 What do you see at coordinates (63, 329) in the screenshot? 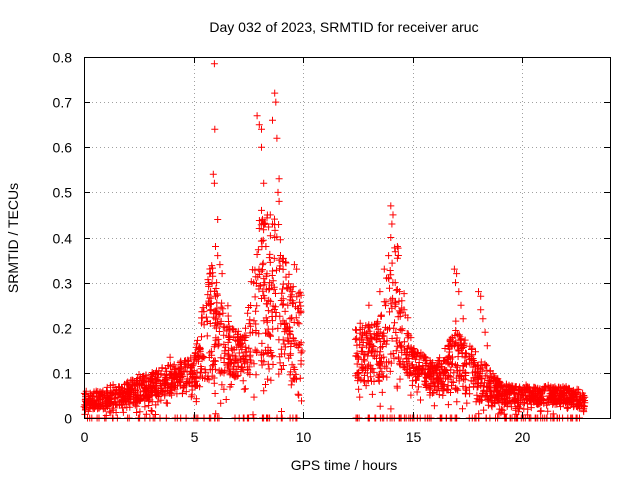
I see `y-tick-label: 0.2` at bounding box center [63, 329].